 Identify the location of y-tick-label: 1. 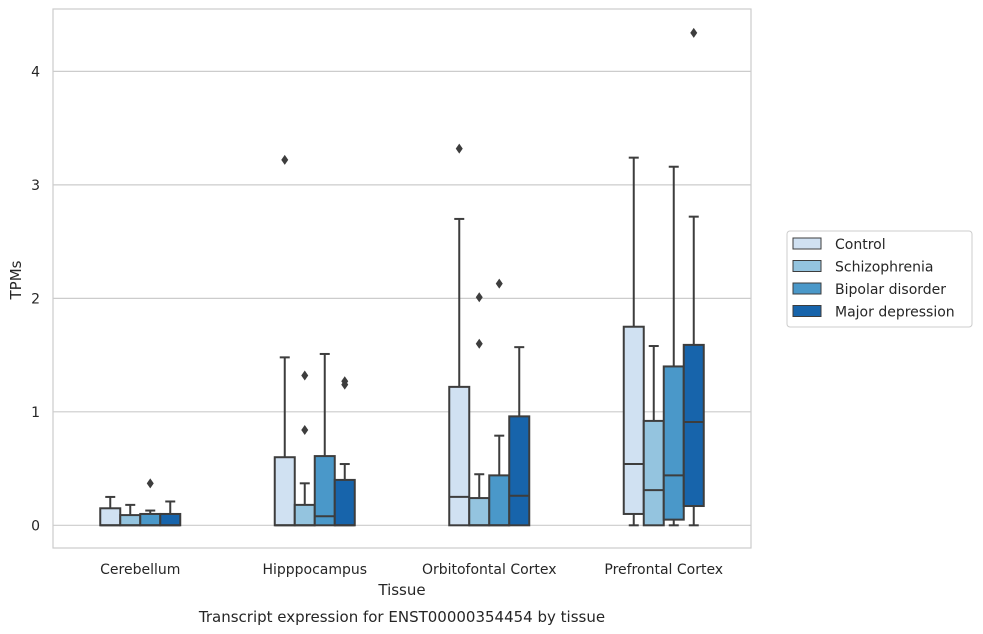
(35, 413).